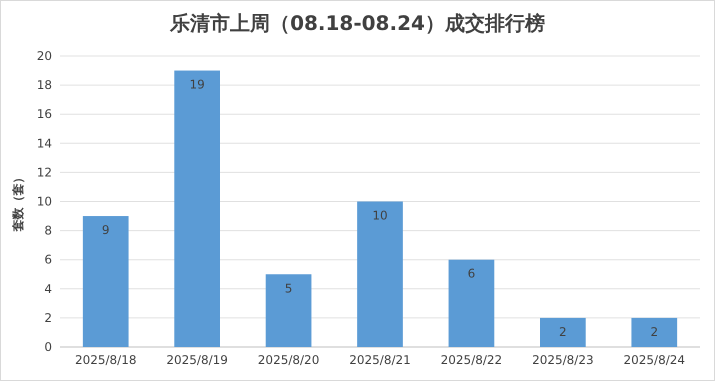 This screenshot has width=715, height=381. What do you see at coordinates (471, 360) in the screenshot?
I see `x-tick-label: 2025/8/22` at bounding box center [471, 360].